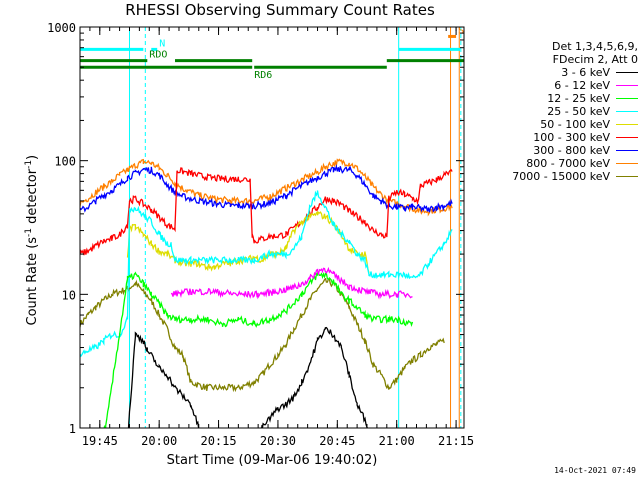 Image resolution: width=640 pixels, height=480 pixels. I want to click on legend-entry: 800 - 7000 keV, so click(554, 163).